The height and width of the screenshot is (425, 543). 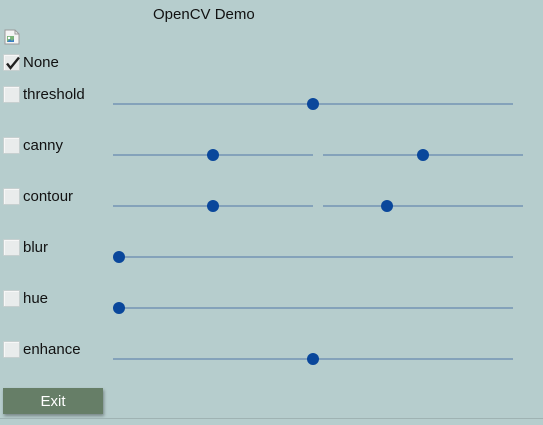 I want to click on checkbox-enhance, so click(x=11, y=349).